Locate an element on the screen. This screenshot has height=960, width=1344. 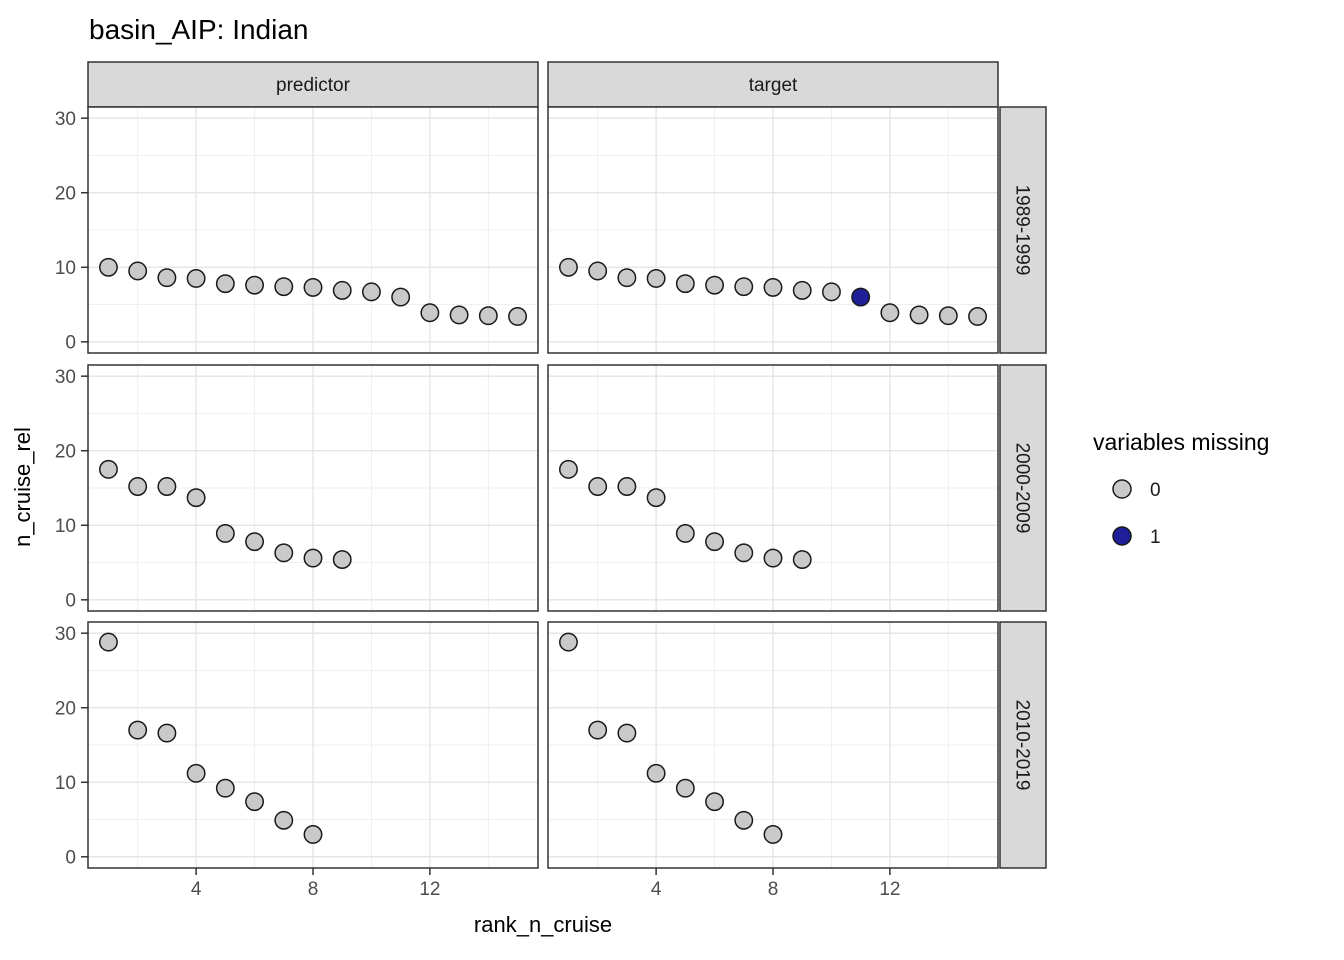
plot-title: basin_AIP: Indian is located at coordinates (199, 29).